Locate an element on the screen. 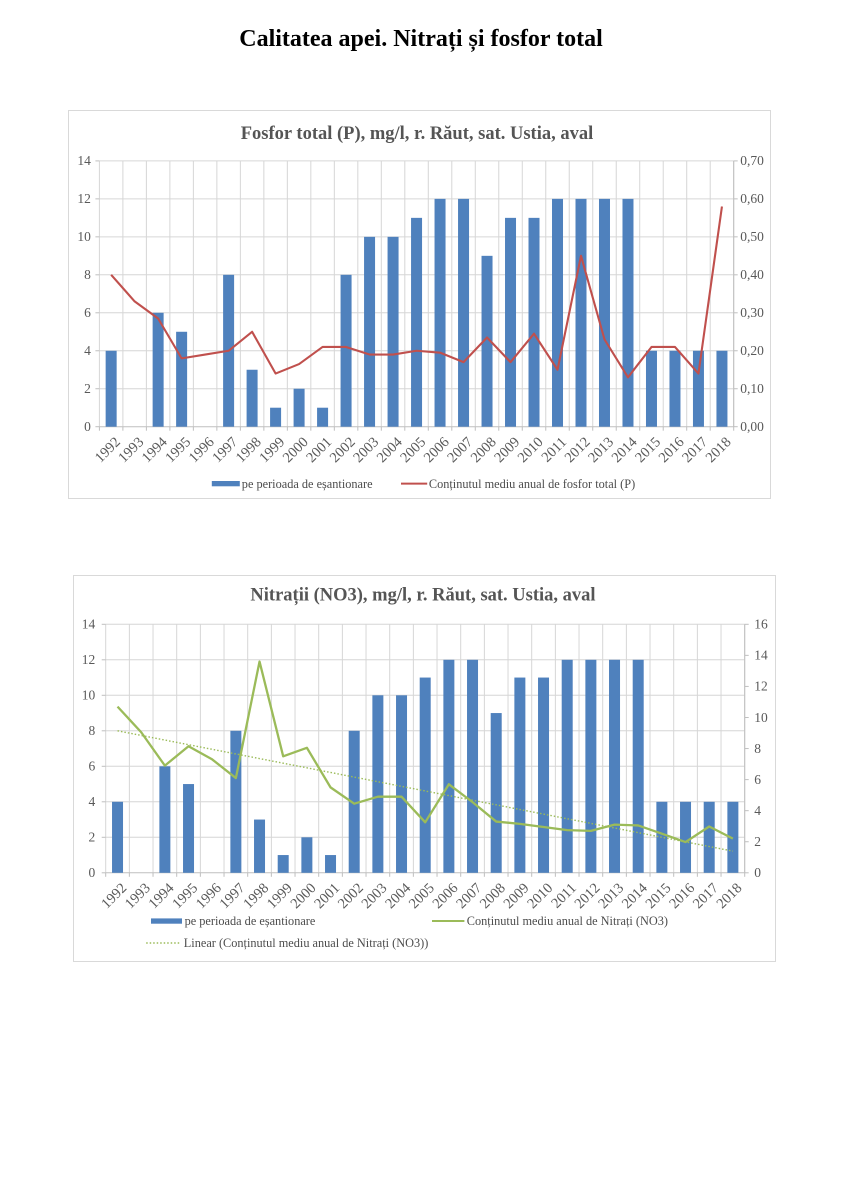 This screenshot has width=842, height=1191. svg-text: 0,50 is located at coordinates (752, 236).